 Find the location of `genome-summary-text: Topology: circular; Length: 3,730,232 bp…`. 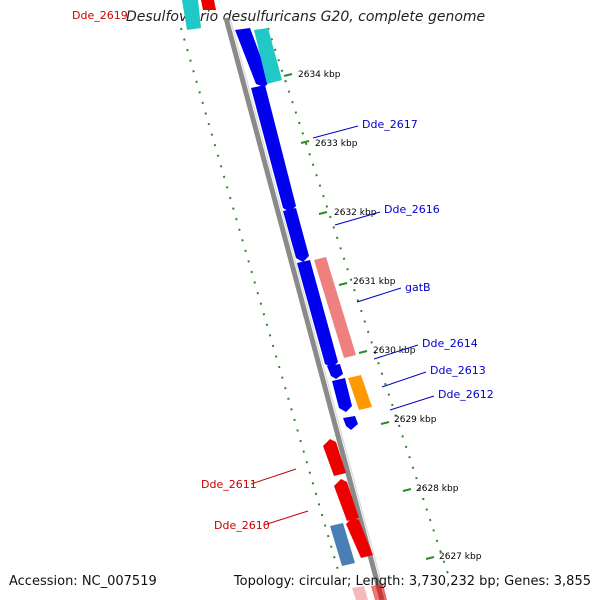

genome-summary-text: Topology: circular; Length: 3,730,232 bp… is located at coordinates (412, 581).